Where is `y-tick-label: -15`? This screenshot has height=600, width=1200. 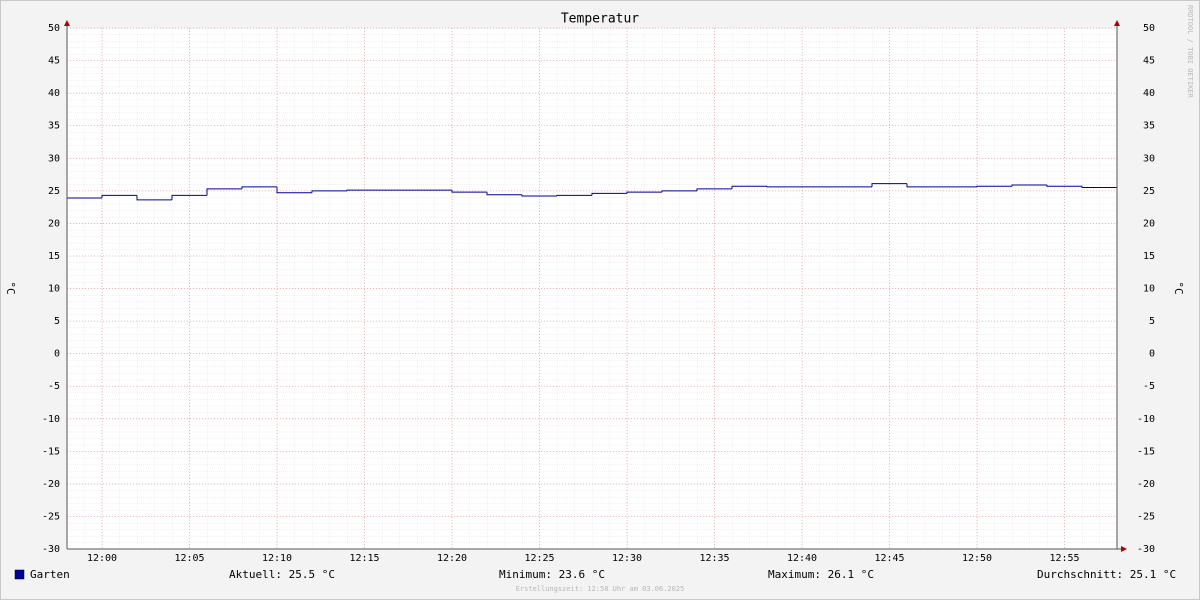
y-tick-label: -15 is located at coordinates (51, 451).